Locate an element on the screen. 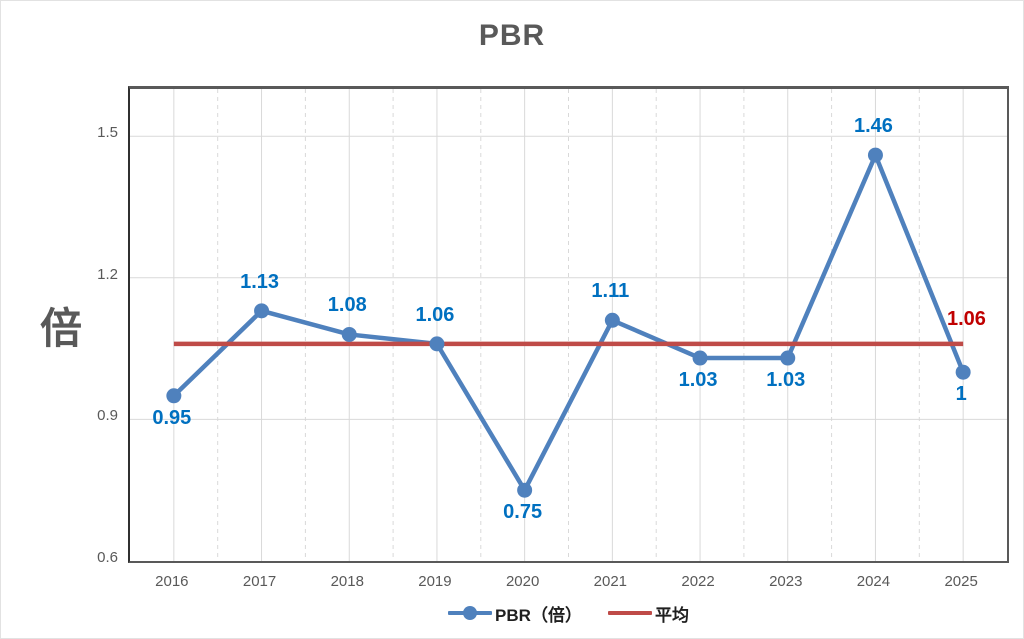 This screenshot has width=1024, height=639. x-tick-label: 2016 is located at coordinates (172, 581).